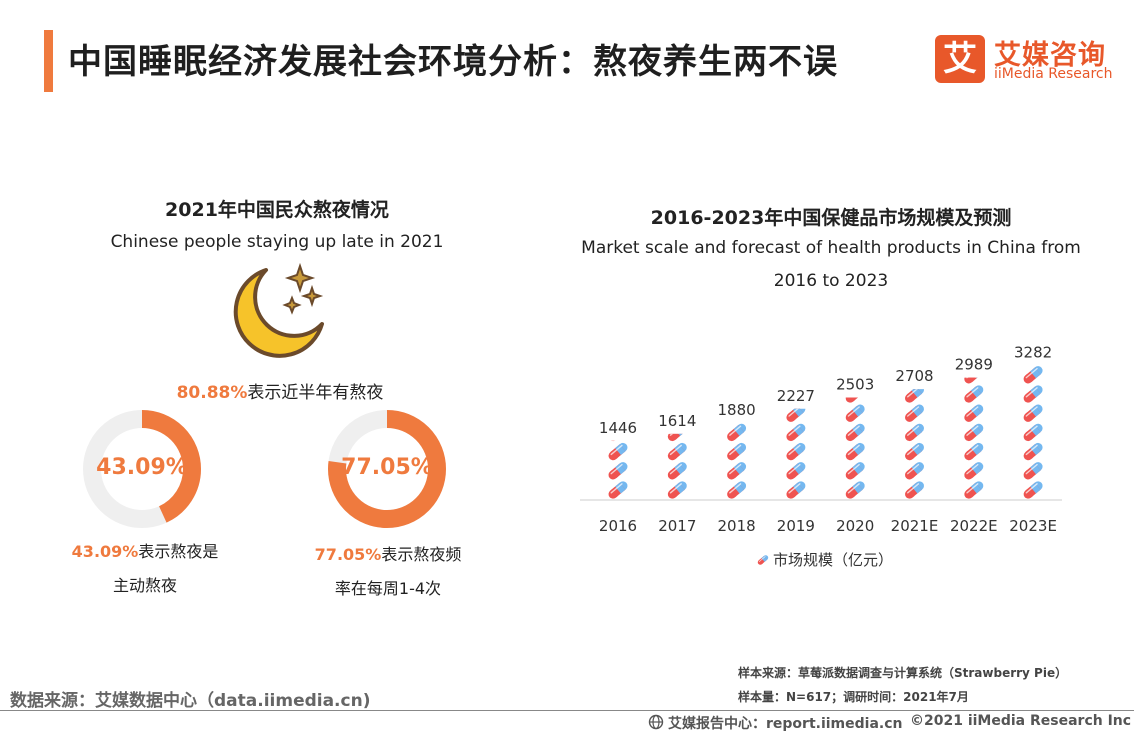 The width and height of the screenshot is (1134, 737). What do you see at coordinates (960, 59) in the screenshot?
I see `logo-mark: 艾` at bounding box center [960, 59].